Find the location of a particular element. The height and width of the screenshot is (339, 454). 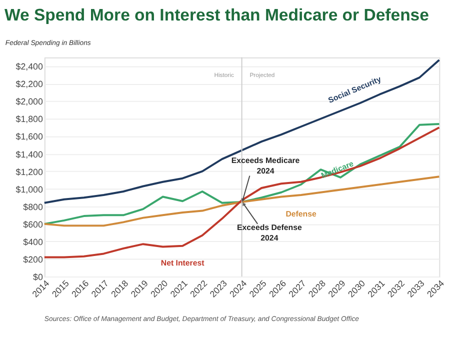

series-label: Defense is located at coordinates (301, 214).